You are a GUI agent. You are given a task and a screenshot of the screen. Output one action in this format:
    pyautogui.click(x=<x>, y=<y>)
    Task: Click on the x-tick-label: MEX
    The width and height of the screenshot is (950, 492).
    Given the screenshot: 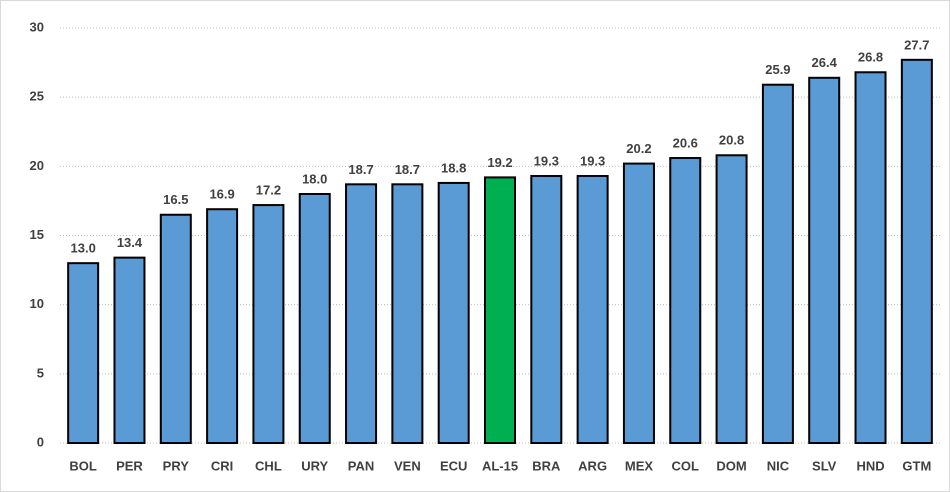 What is the action you would take?
    pyautogui.click(x=639, y=465)
    